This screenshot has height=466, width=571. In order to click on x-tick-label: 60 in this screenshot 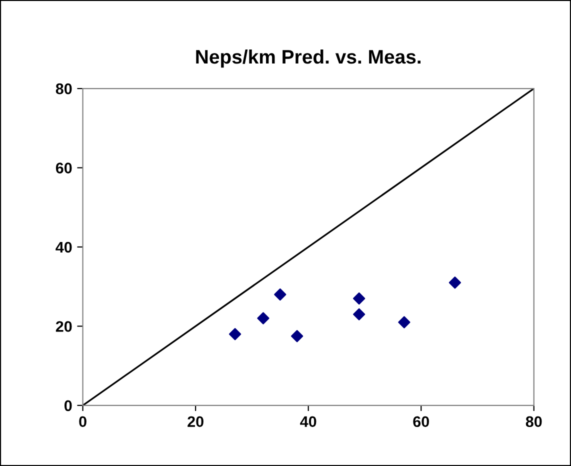, I will do `click(421, 422)`.